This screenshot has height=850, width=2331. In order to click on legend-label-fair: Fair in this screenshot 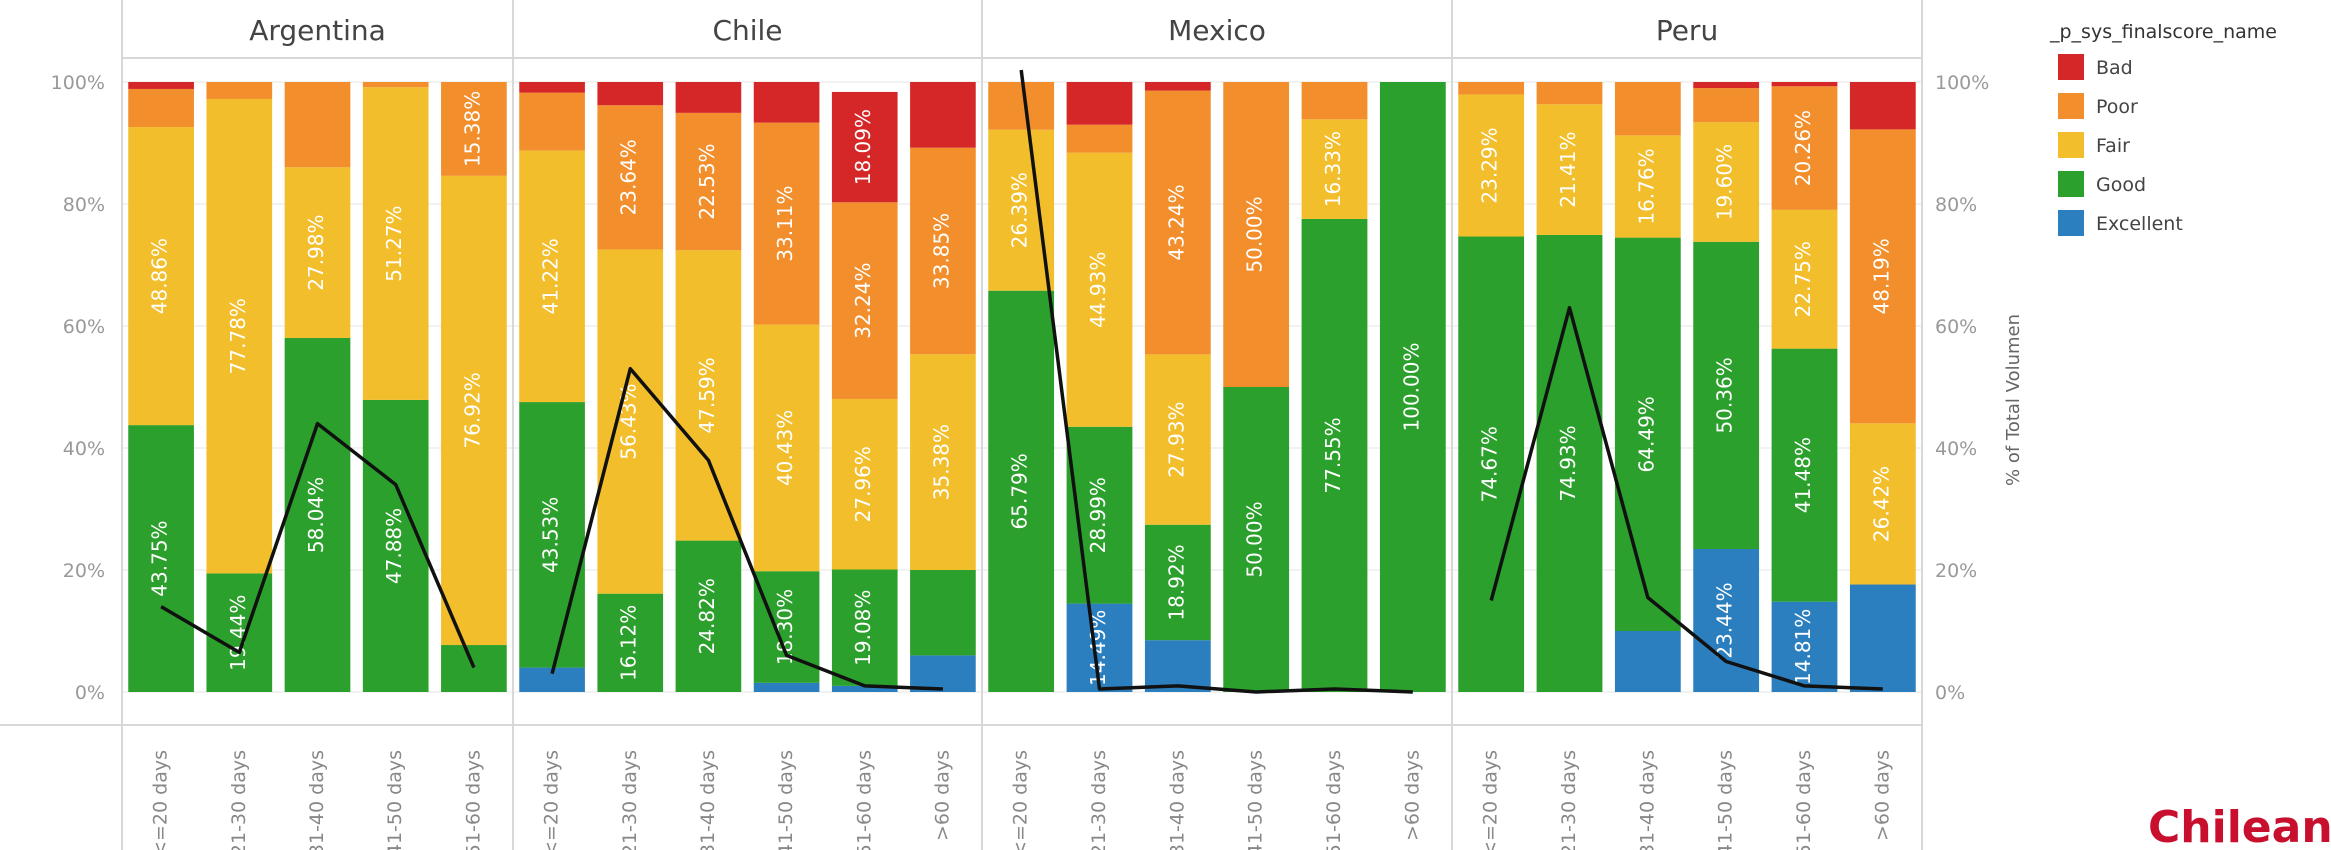, I will do `click(2113, 146)`.